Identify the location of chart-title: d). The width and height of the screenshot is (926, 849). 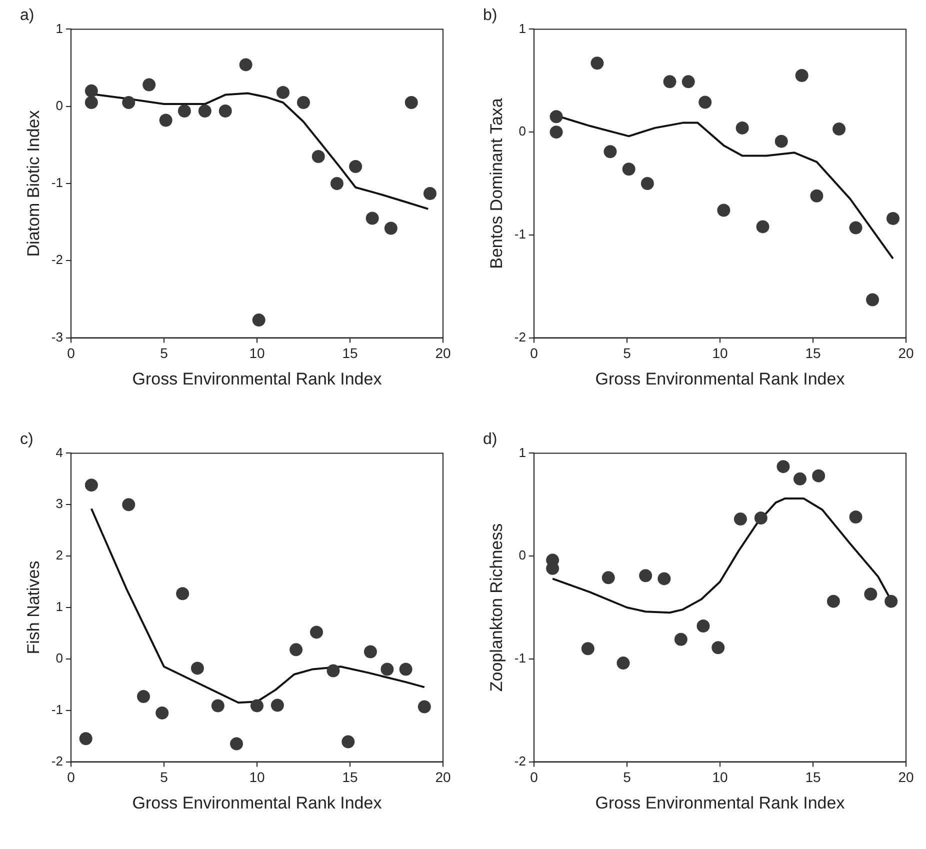
(490, 439).